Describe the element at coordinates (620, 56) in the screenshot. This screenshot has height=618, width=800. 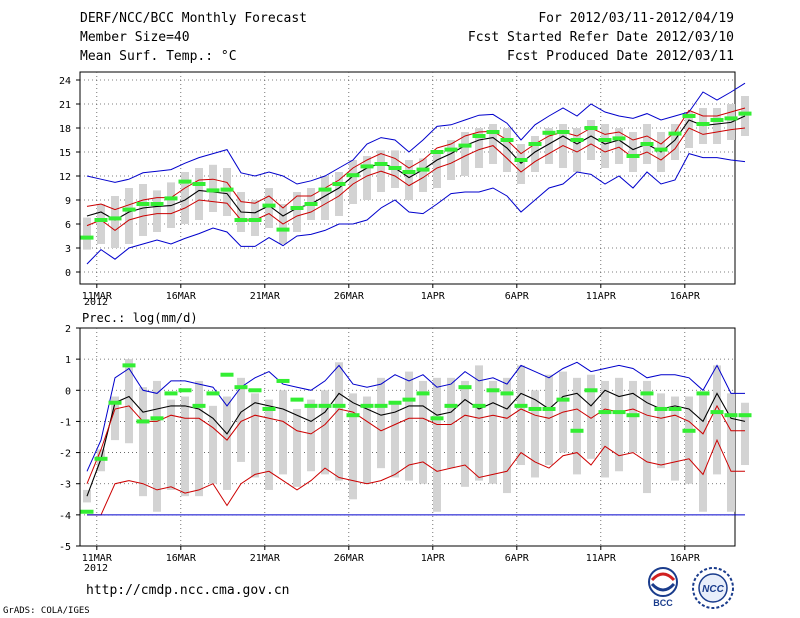
I see `fcst-produced-label: Fcst Produced Date 2012/03/11` at that location.